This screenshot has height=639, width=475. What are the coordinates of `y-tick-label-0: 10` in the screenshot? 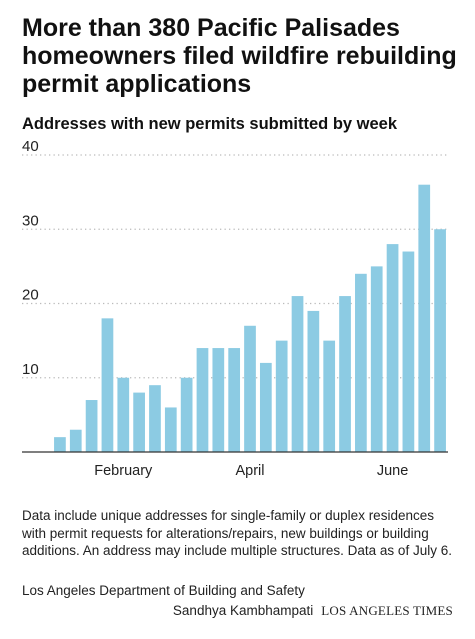 It's located at (30, 369).